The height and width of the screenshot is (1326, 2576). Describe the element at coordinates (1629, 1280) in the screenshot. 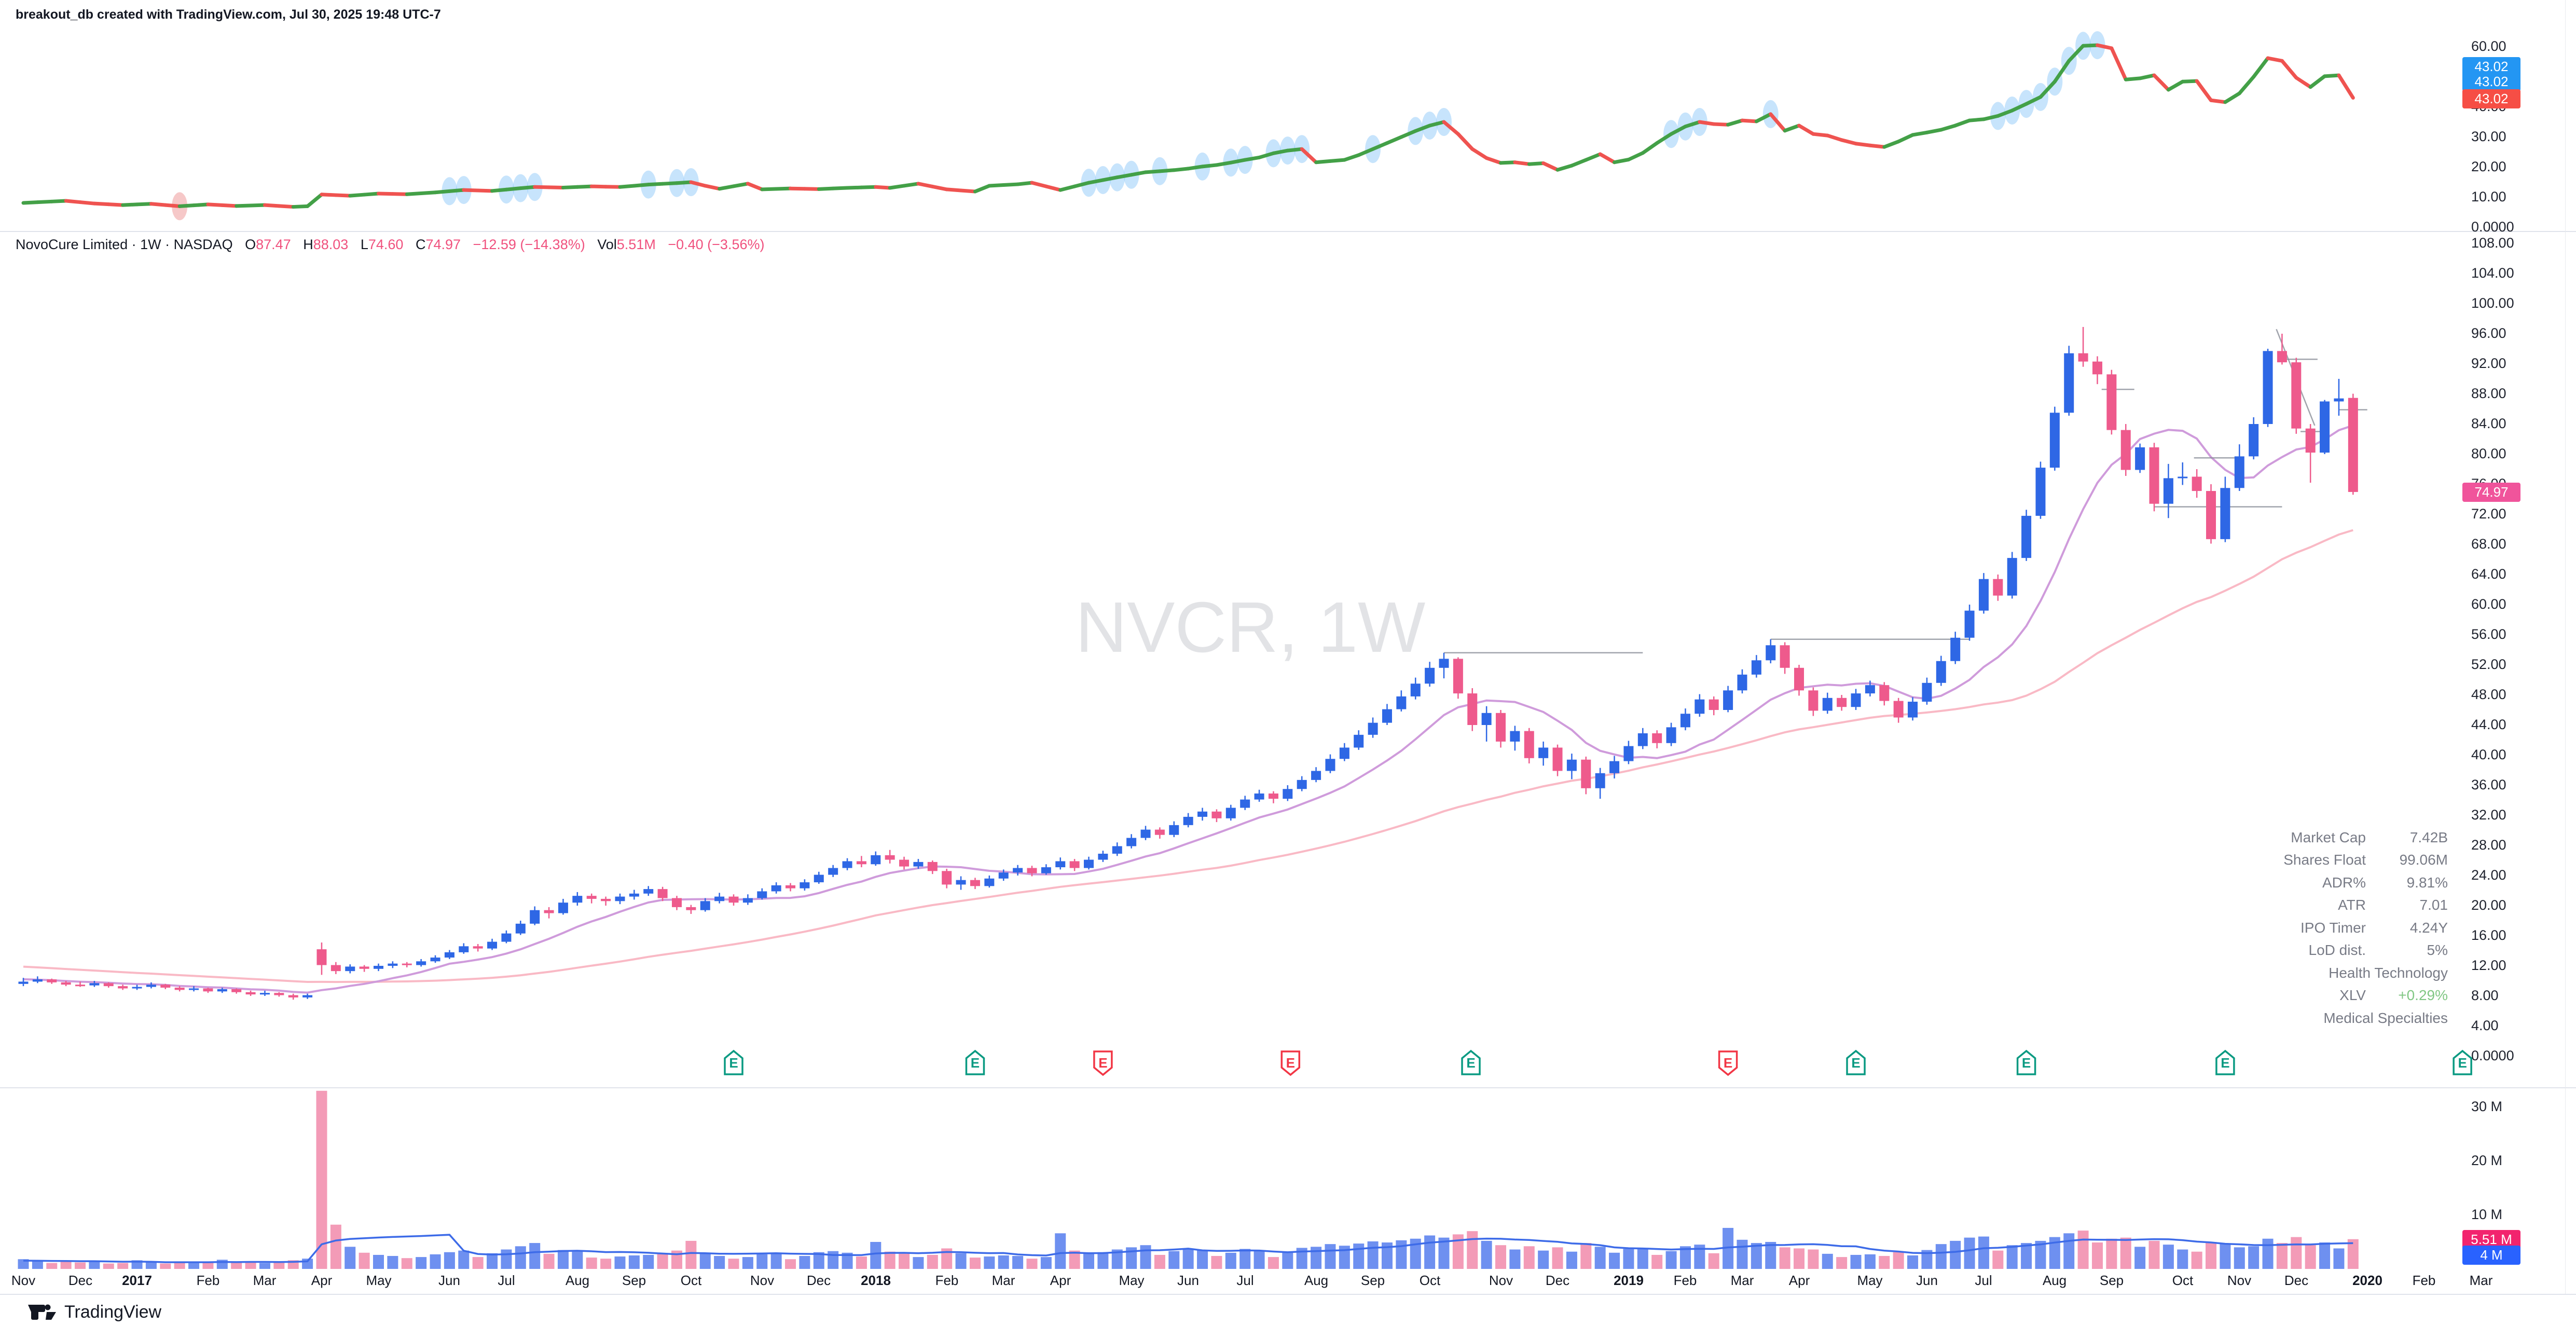

I see `time-axis-year-label: 2019` at that location.